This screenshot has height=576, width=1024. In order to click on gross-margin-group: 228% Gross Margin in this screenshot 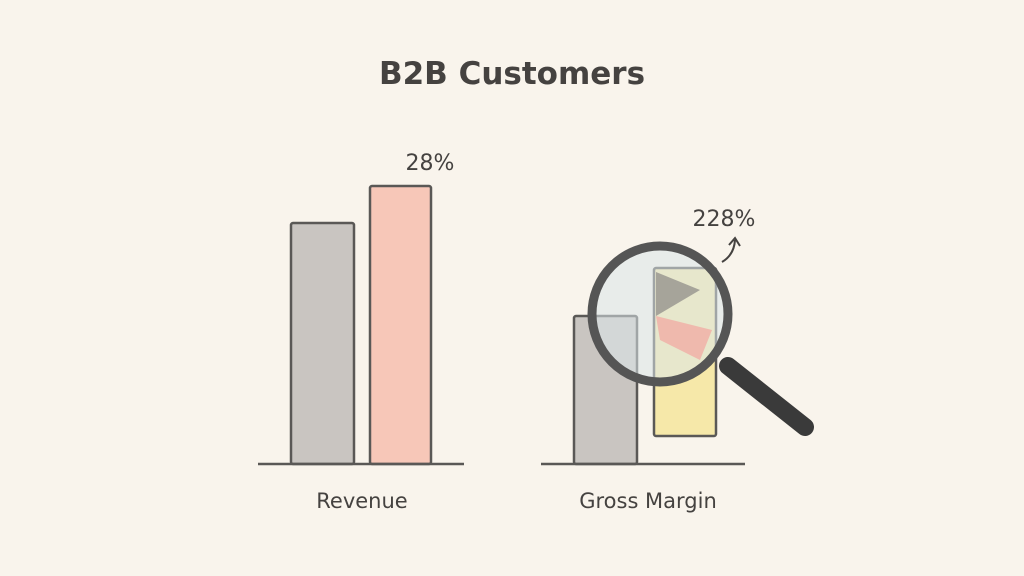, I will do `click(677, 360)`.